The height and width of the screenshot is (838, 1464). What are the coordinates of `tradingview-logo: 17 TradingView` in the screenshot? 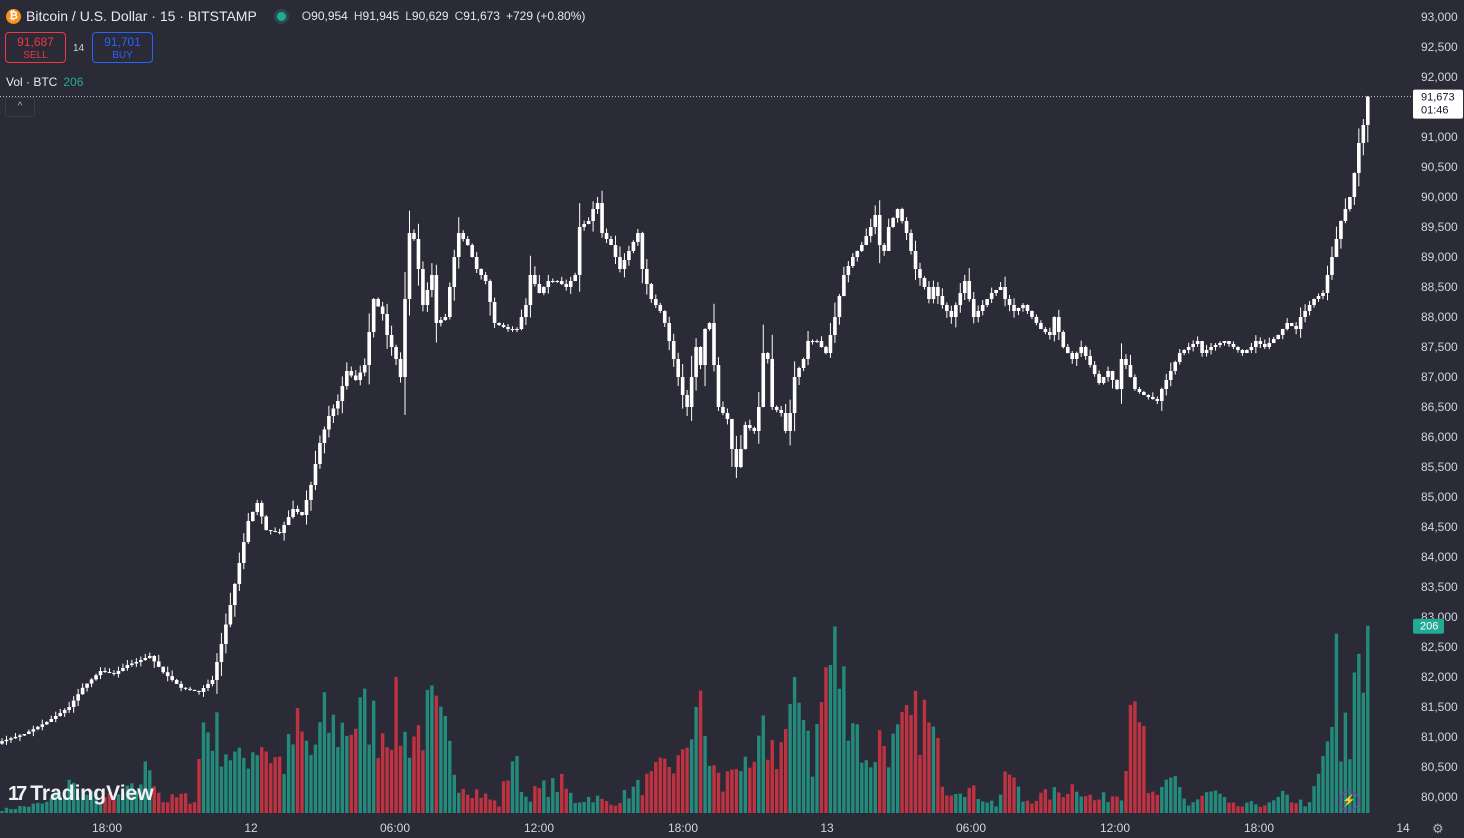 It's located at (81, 794).